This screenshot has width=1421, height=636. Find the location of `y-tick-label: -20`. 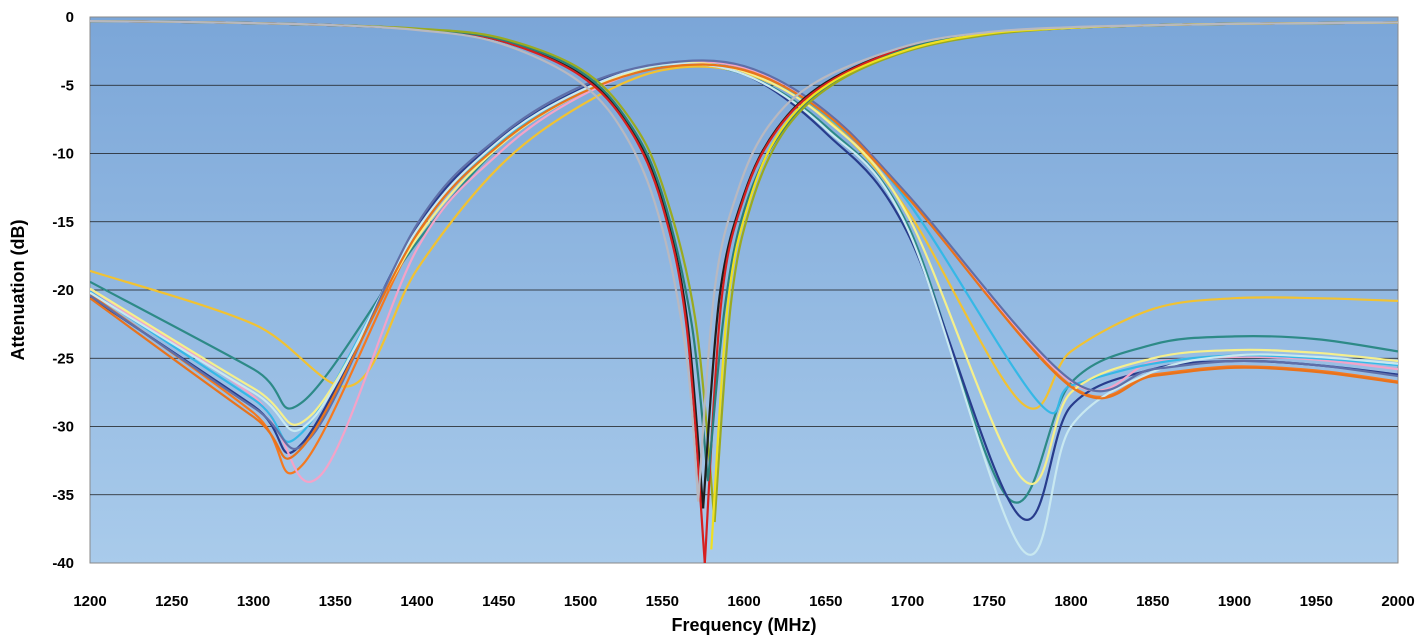

y-tick-label: -20 is located at coordinates (63, 290).